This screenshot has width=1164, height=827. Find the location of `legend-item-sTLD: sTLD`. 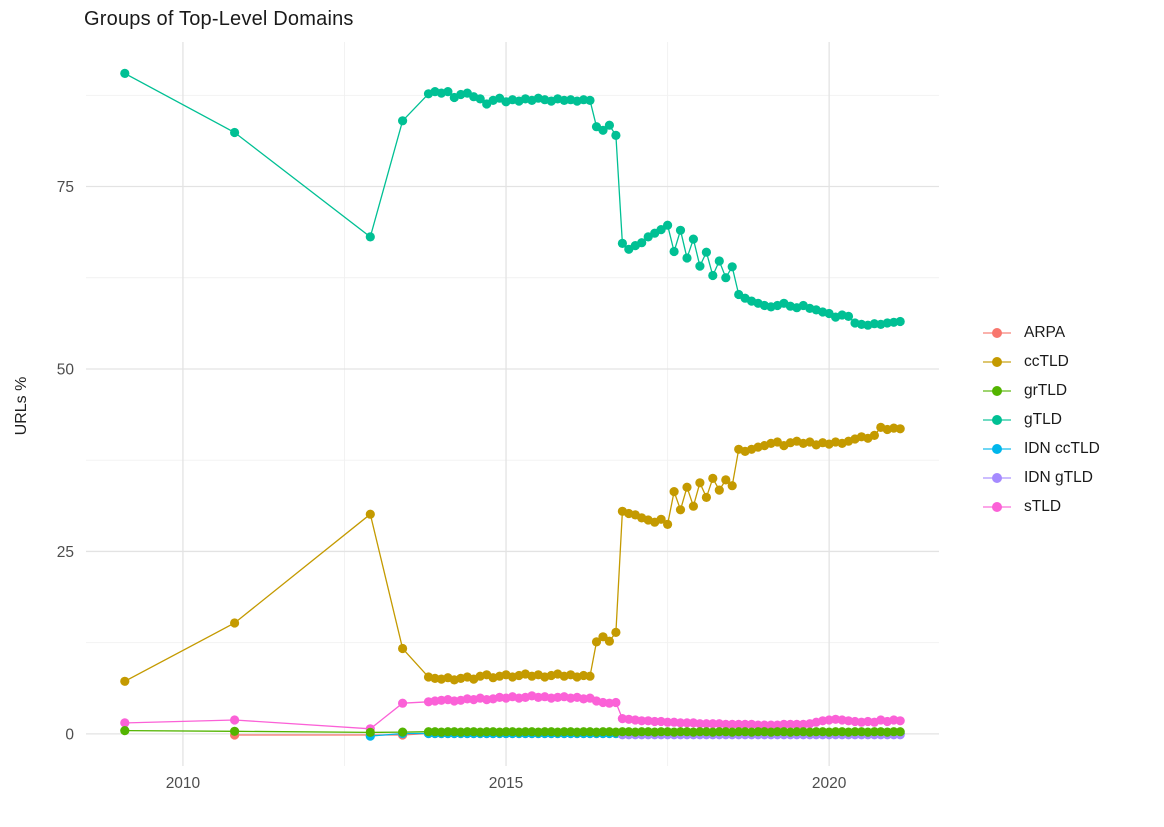

legend-item-sTLD: sTLD is located at coordinates (1041, 506).